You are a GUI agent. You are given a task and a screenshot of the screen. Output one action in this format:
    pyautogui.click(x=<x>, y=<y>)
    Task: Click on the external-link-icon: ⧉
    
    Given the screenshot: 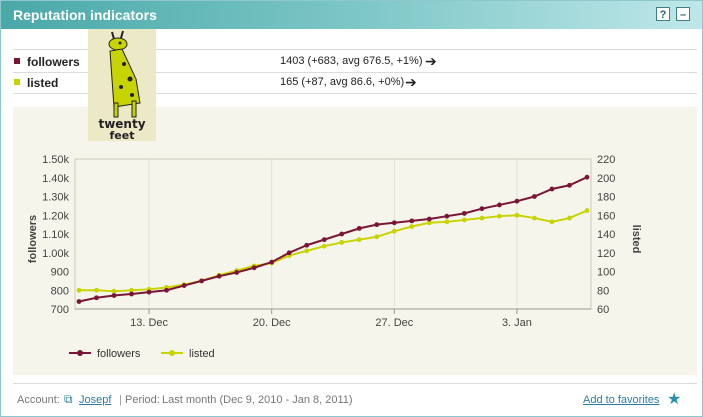 What is the action you would take?
    pyautogui.click(x=68, y=399)
    